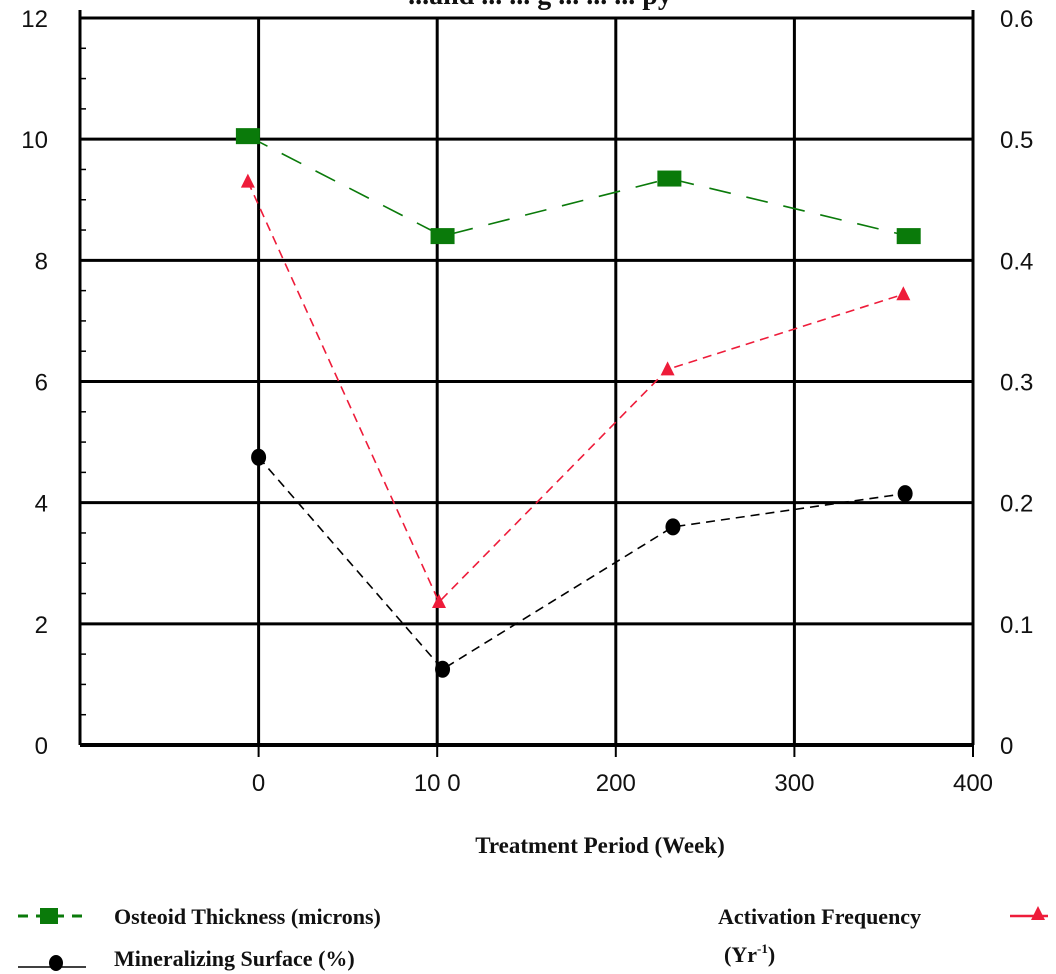 The width and height of the screenshot is (1056, 974). I want to click on legend-activation-unit-exponent: -1, so click(762, 948).